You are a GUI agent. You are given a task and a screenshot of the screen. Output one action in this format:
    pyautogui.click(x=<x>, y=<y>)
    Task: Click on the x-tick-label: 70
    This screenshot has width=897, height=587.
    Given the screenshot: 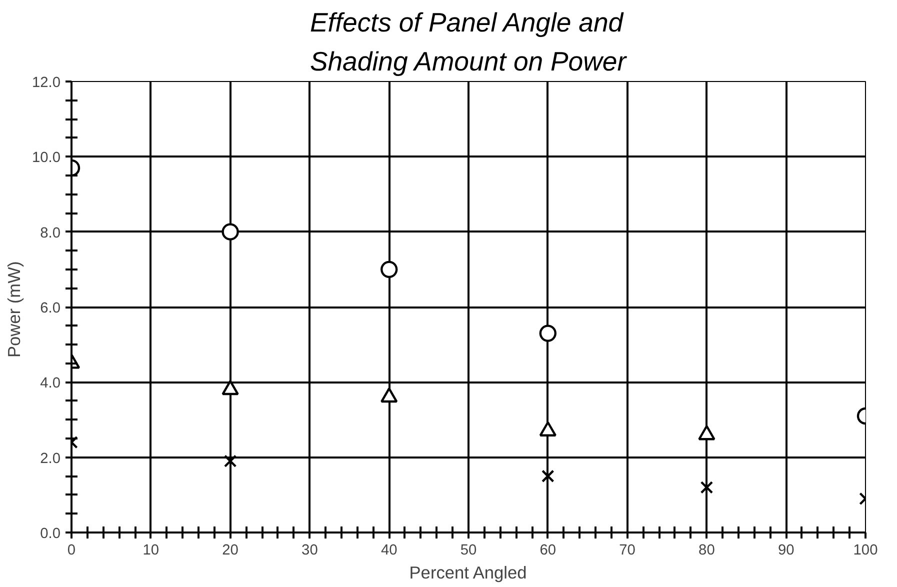 What is the action you would take?
    pyautogui.click(x=627, y=550)
    